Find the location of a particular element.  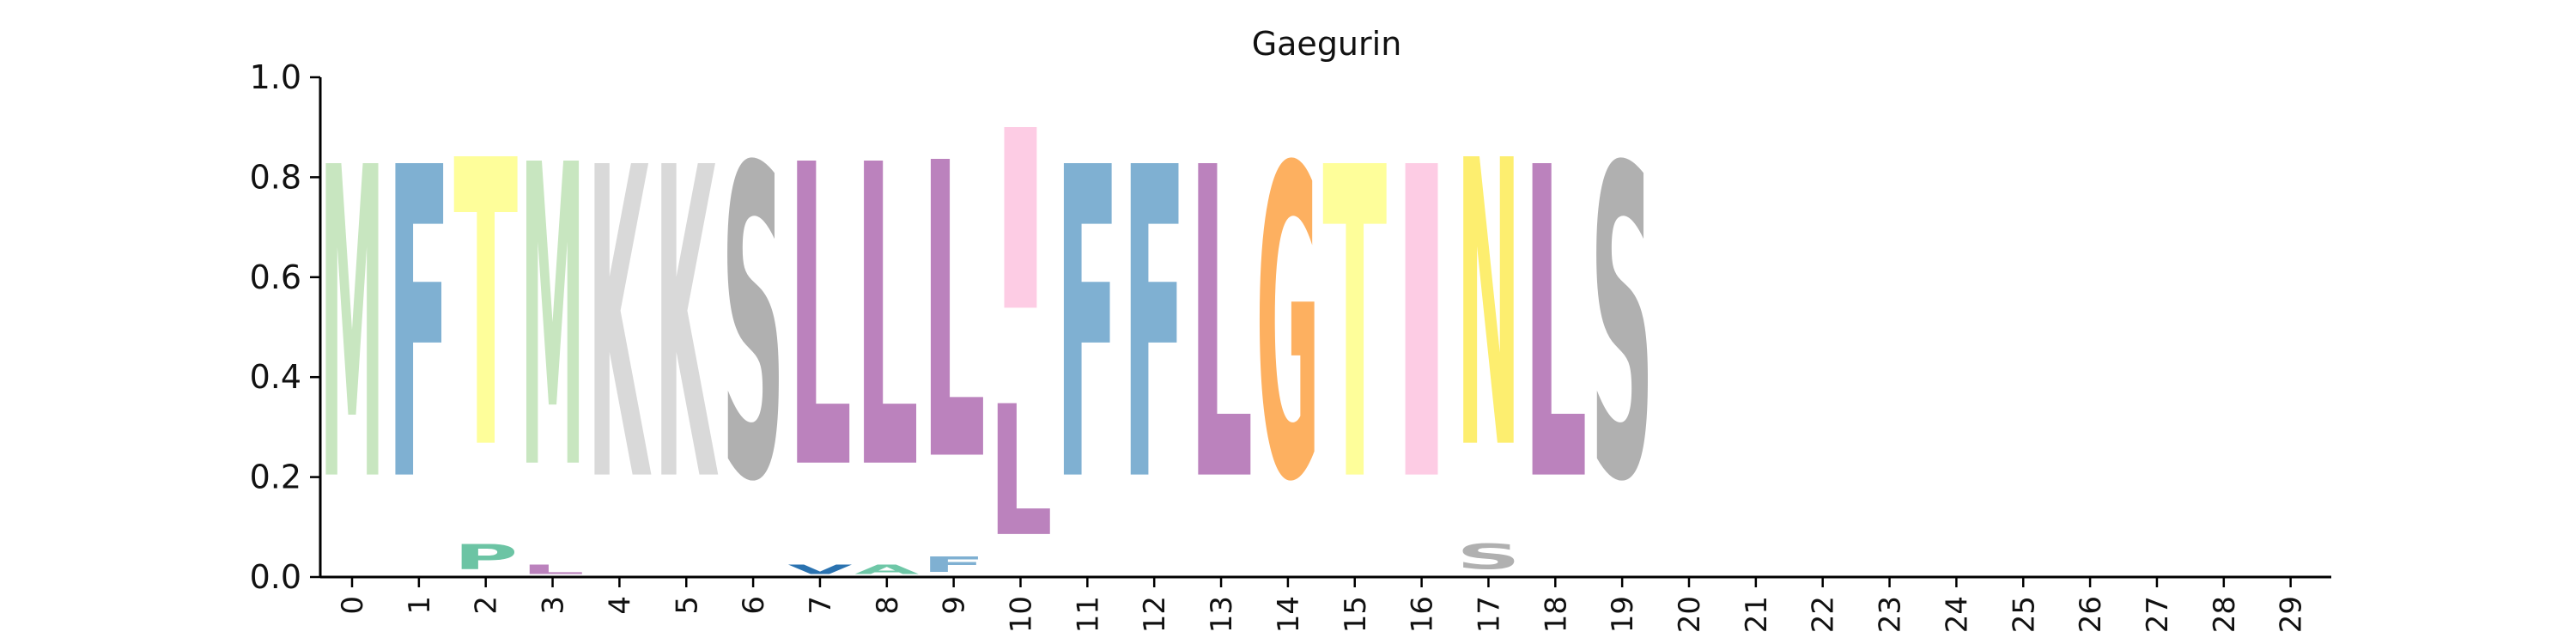

x-tick-label: 12 is located at coordinates (1155, 614).